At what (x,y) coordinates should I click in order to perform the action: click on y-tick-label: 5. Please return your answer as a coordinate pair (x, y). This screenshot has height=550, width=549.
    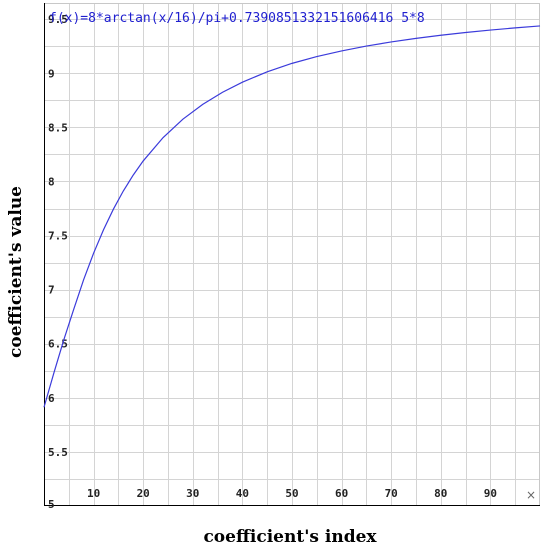
    Looking at the image, I should click on (51, 504).